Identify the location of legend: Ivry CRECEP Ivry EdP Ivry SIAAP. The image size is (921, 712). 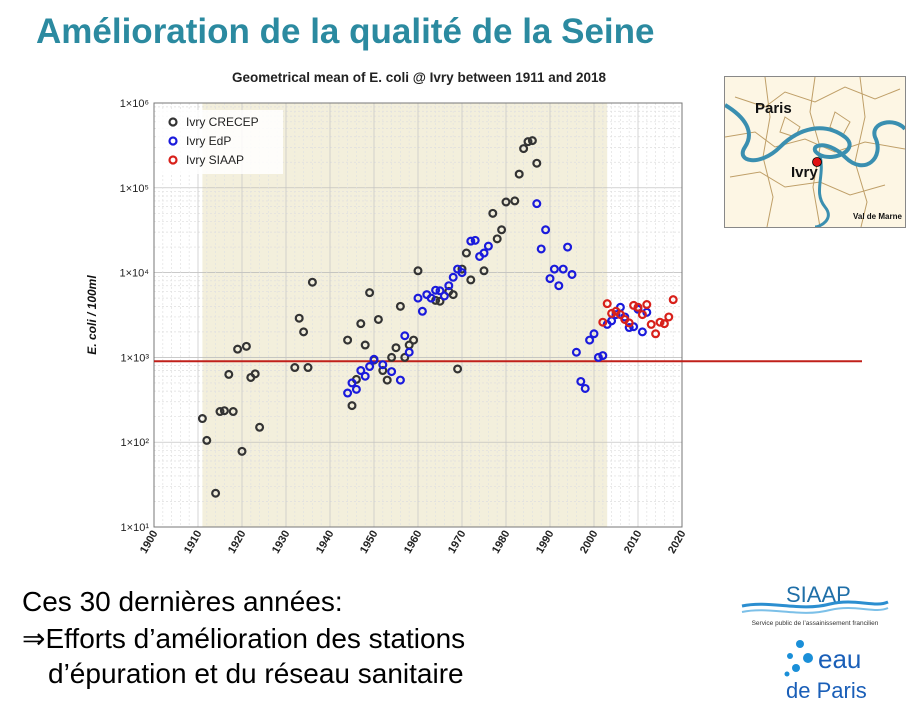
(220, 142).